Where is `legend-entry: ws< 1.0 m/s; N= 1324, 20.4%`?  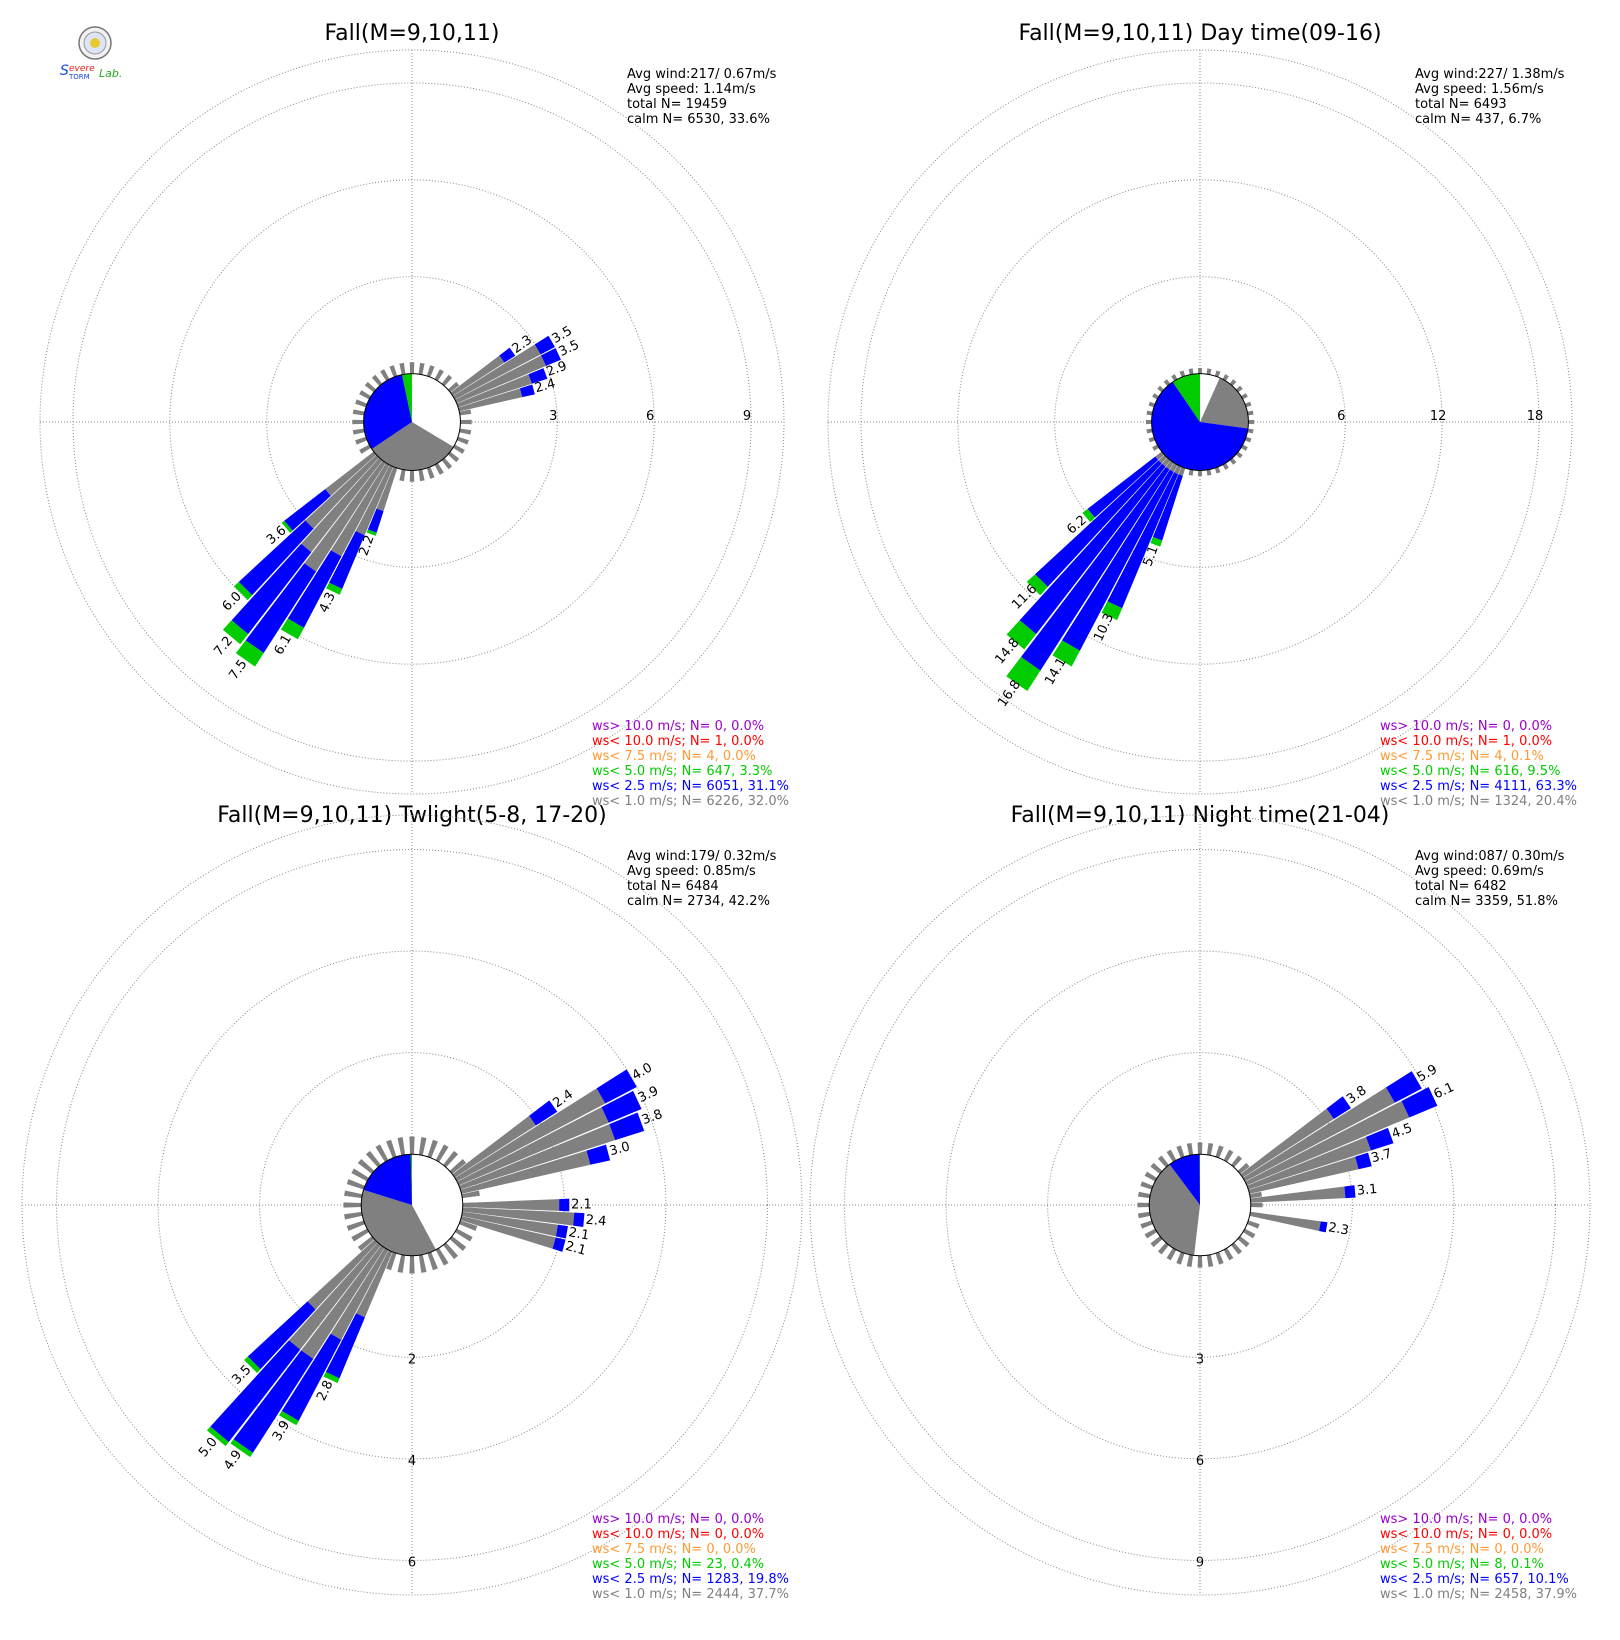 legend-entry: ws< 1.0 m/s; N= 1324, 20.4% is located at coordinates (1478, 801).